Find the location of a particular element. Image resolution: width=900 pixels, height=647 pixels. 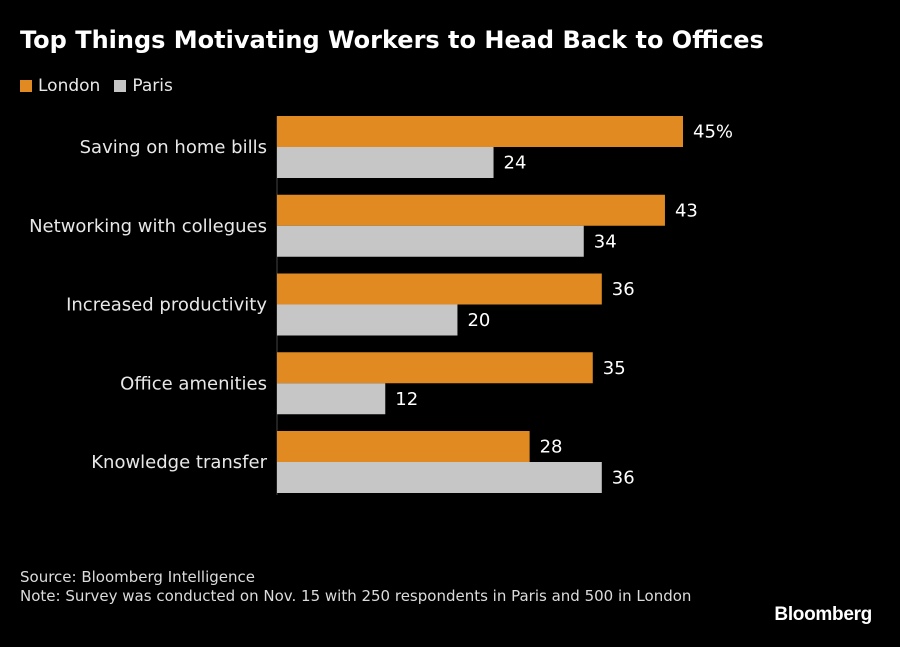

data-label-london: 45% is located at coordinates (713, 132).